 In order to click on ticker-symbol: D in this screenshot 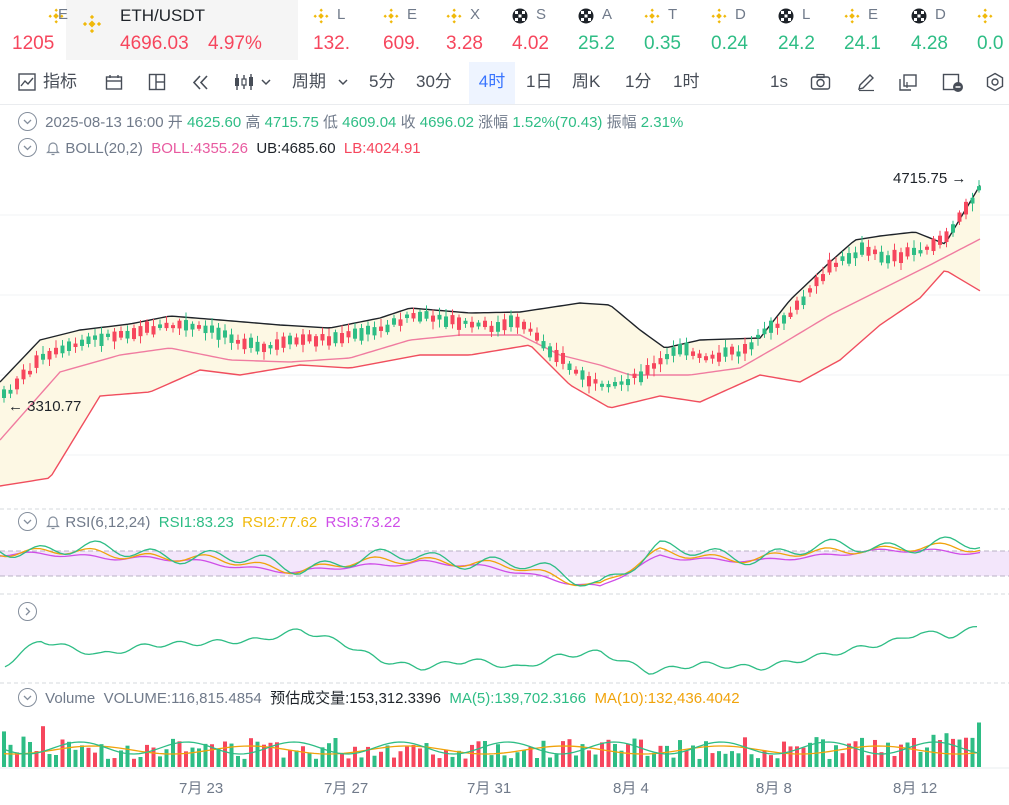, I will do `click(740, 14)`.